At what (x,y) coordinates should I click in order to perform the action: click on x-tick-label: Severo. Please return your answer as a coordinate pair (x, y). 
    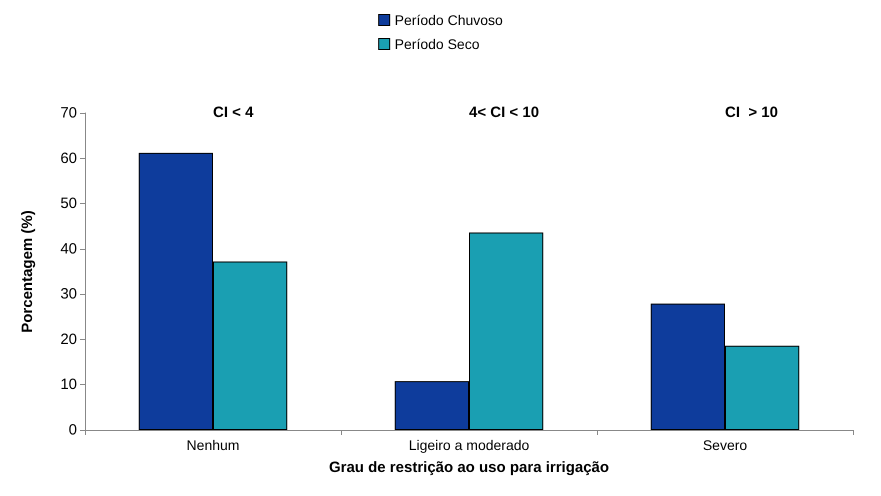
    Looking at the image, I should click on (725, 445).